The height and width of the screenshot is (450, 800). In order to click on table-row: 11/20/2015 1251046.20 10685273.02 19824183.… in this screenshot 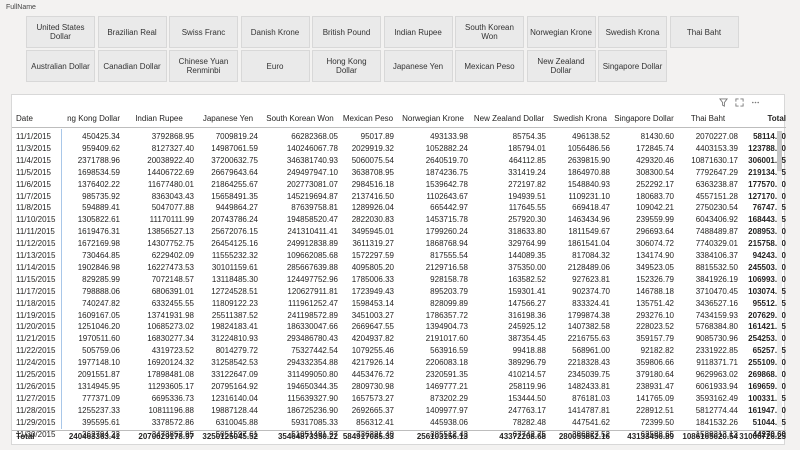, I will do `click(399, 326)`.